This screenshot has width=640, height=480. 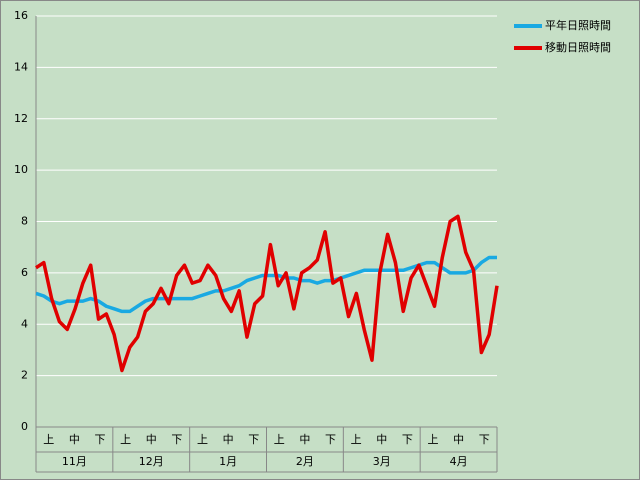 I want to click on y-tick-label: 14, so click(x=21, y=66).